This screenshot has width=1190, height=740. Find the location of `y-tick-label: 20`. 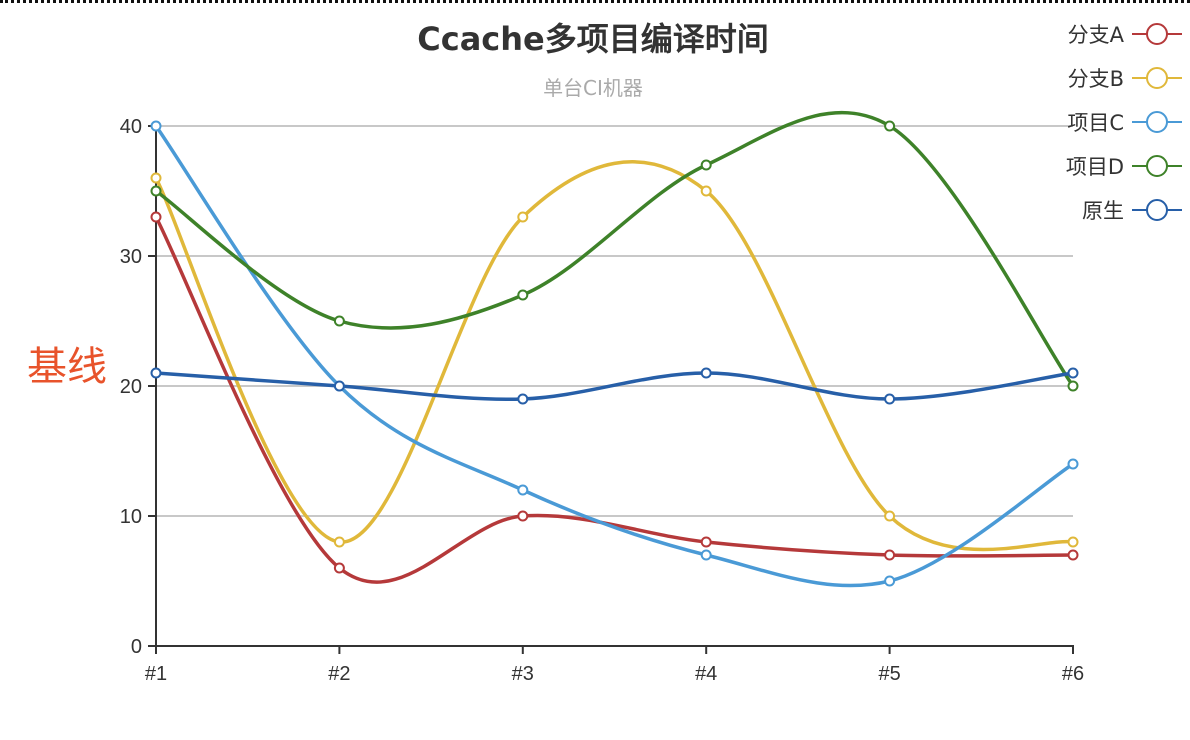

y-tick-label: 20 is located at coordinates (131, 387).